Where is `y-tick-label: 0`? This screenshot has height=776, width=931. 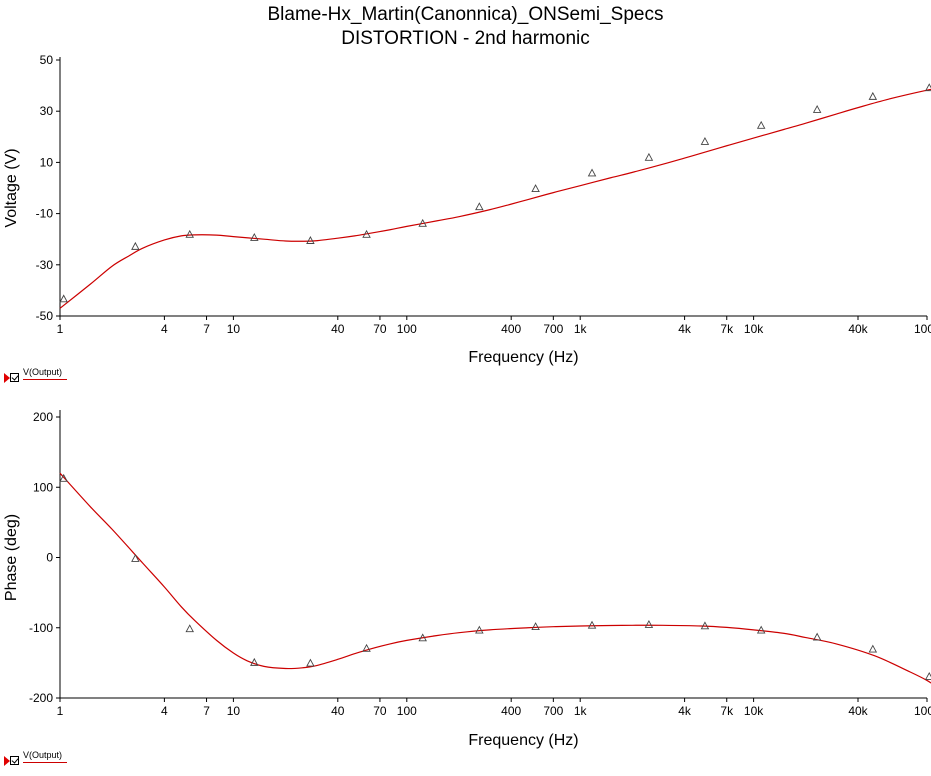
y-tick-label: 0 is located at coordinates (49, 558).